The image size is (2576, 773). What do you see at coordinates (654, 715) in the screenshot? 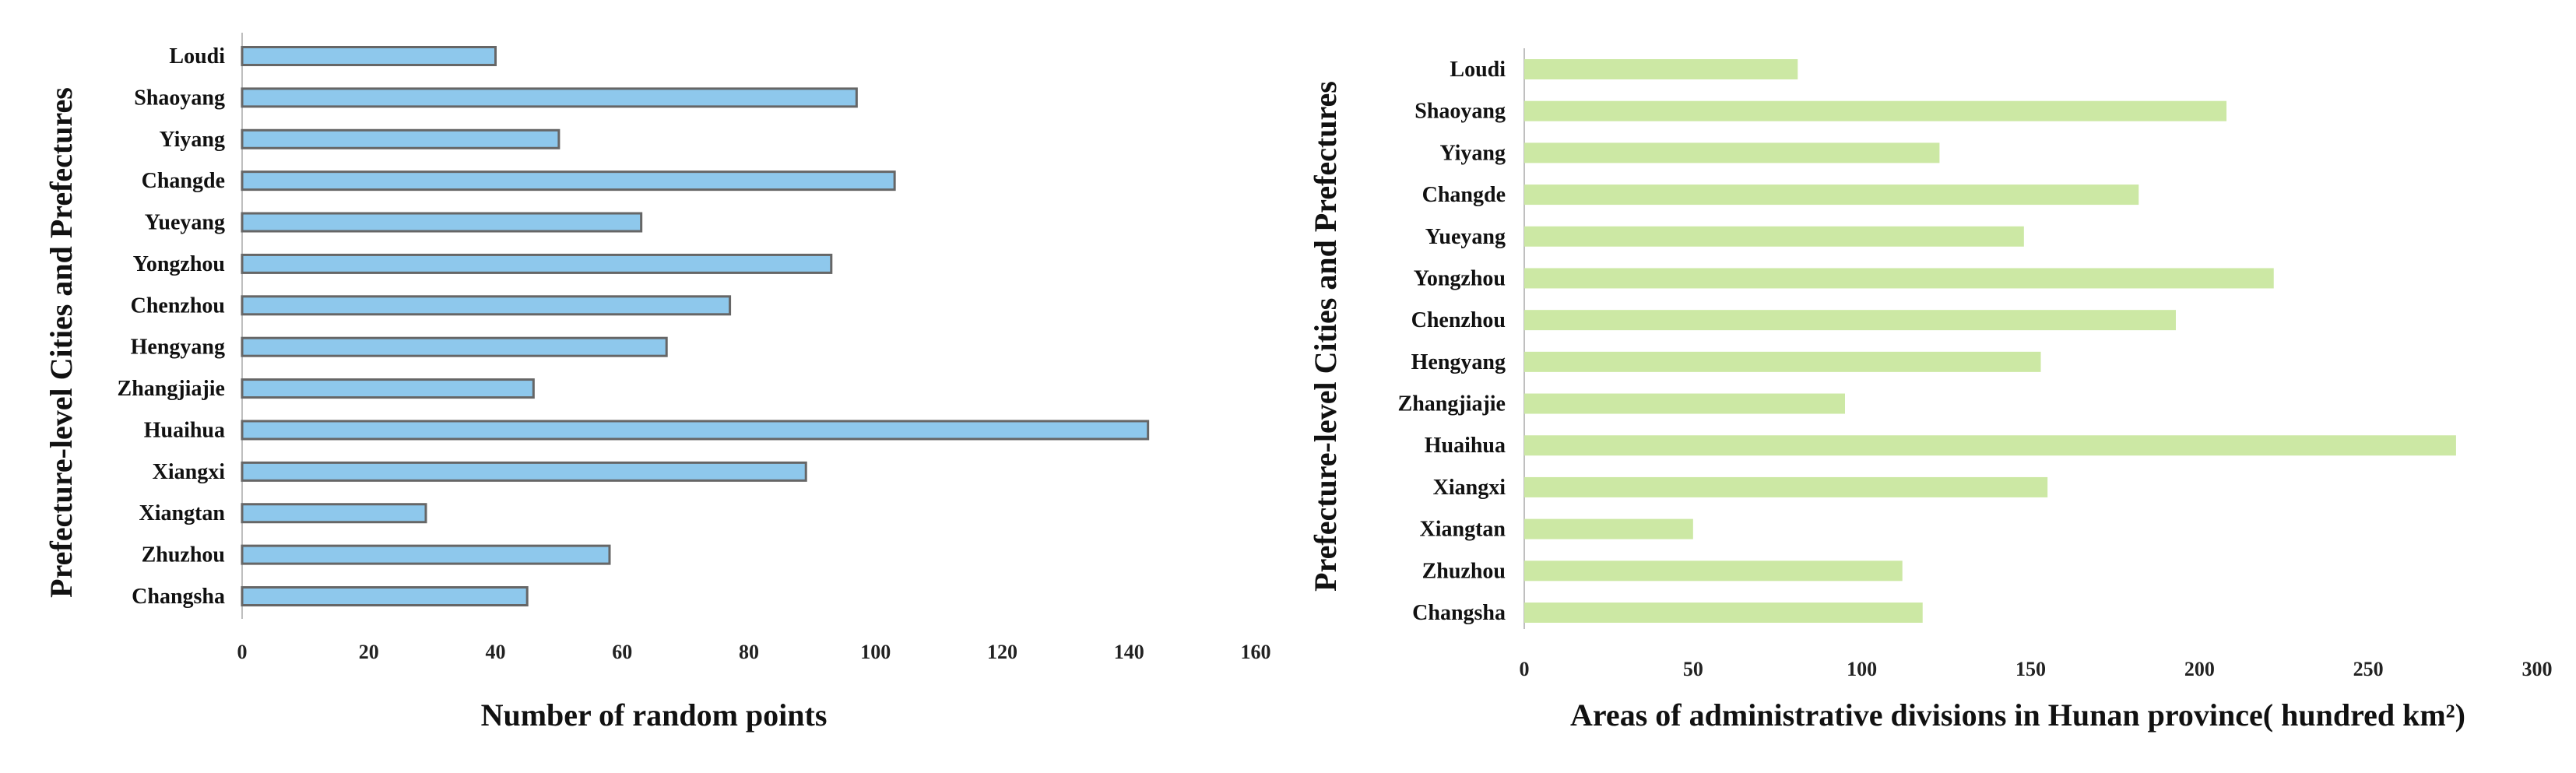
I see `x-axis-title: Number of random points` at bounding box center [654, 715].